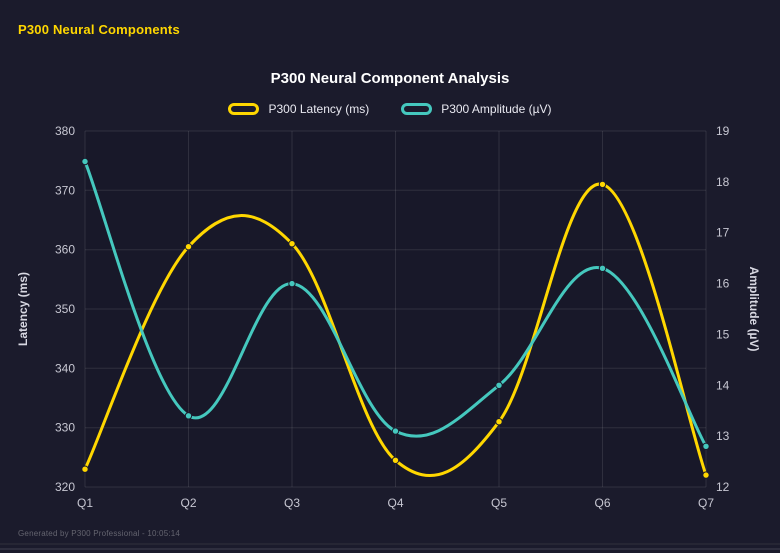  Describe the element at coordinates (390, 109) in the screenshot. I see `chart-legend: P300 Latency (ms) P300 Amplitude (µV)` at that location.